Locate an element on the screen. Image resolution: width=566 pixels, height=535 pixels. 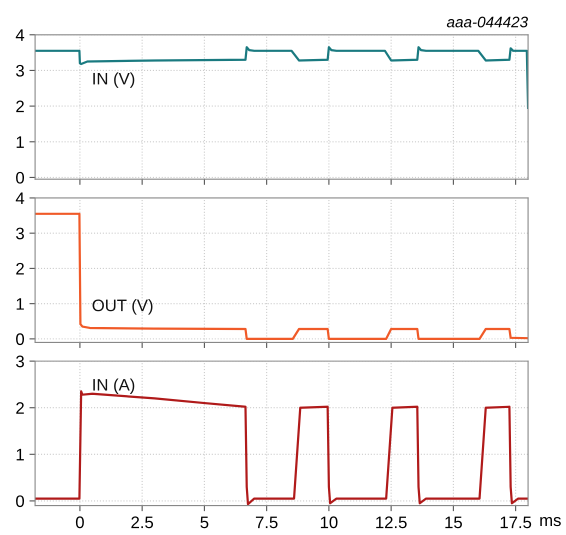
x-tick-label: 15 is located at coordinates (453, 522).